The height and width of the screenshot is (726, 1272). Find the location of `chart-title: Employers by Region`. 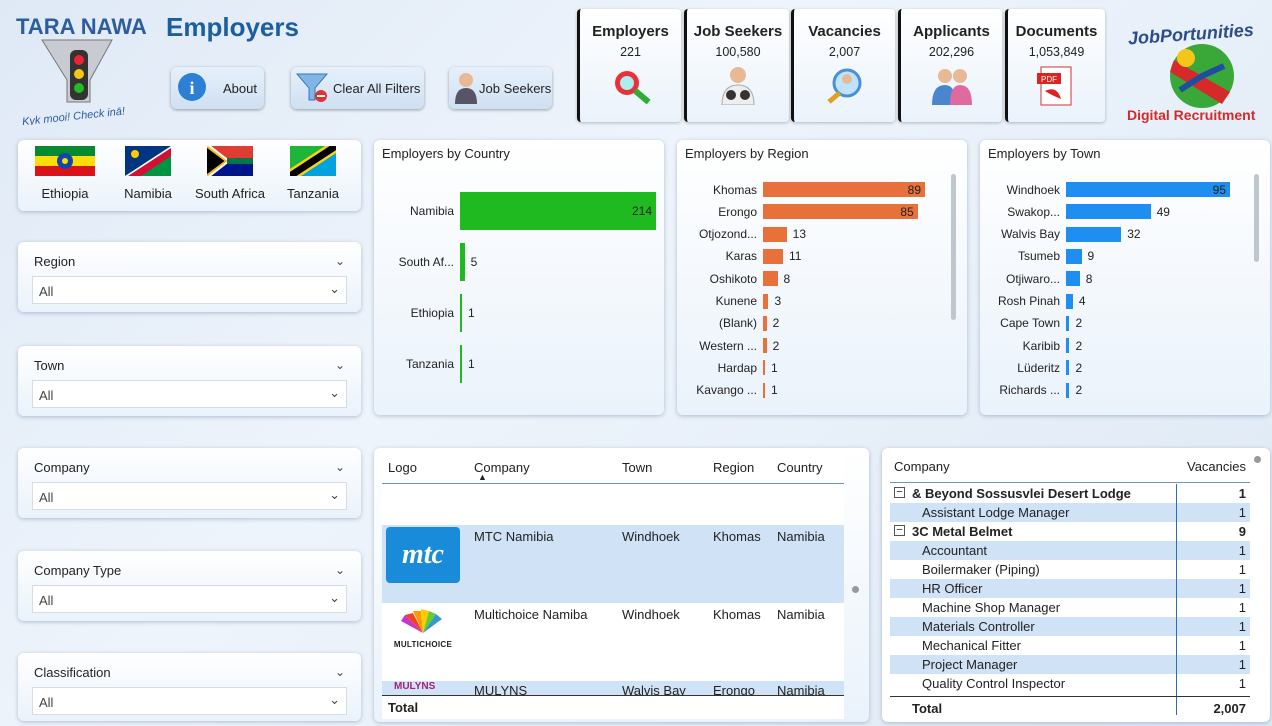

chart-title: Employers by Region is located at coordinates (747, 153).